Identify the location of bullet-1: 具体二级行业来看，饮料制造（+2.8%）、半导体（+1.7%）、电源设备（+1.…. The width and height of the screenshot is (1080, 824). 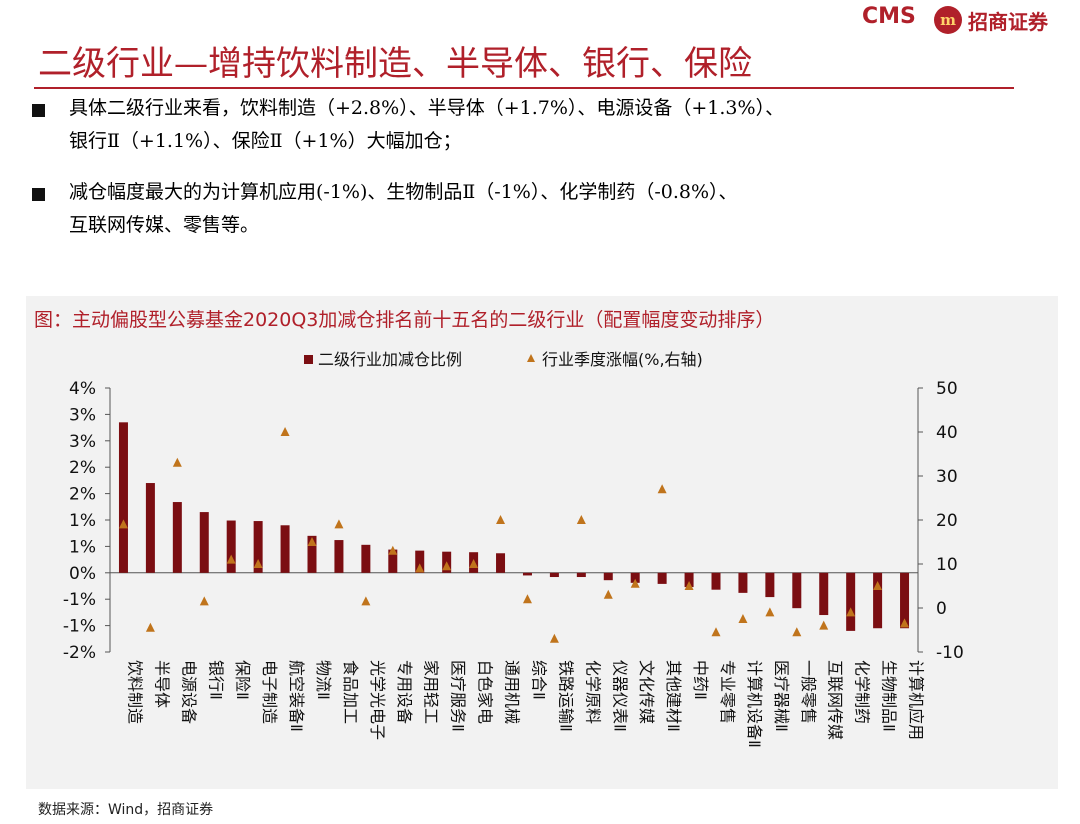
(408, 125).